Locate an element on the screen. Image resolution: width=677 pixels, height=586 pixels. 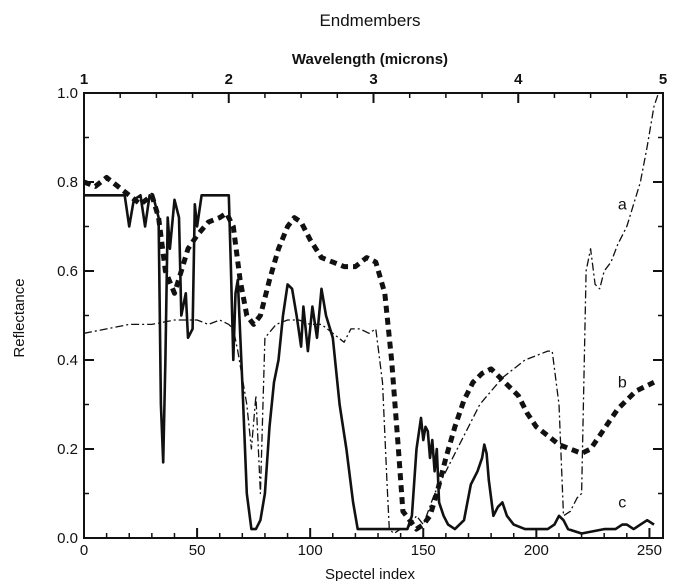
top-axis-label: Wavelength (microns) is located at coordinates (370, 59).